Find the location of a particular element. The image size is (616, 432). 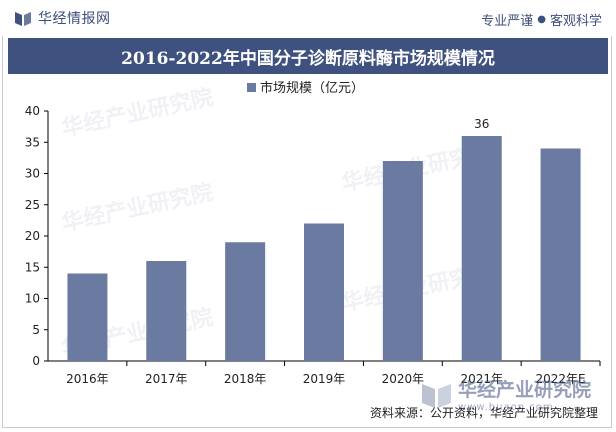

corner-watermark-name: 华经产业研究院 is located at coordinates (525, 390).